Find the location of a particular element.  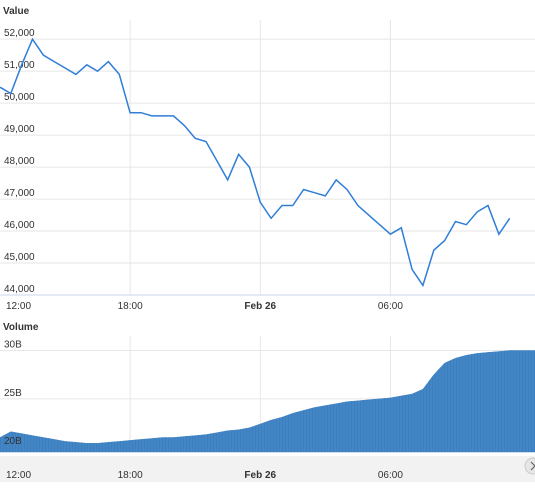

price-y-tick-label: 49,000 is located at coordinates (19, 129).